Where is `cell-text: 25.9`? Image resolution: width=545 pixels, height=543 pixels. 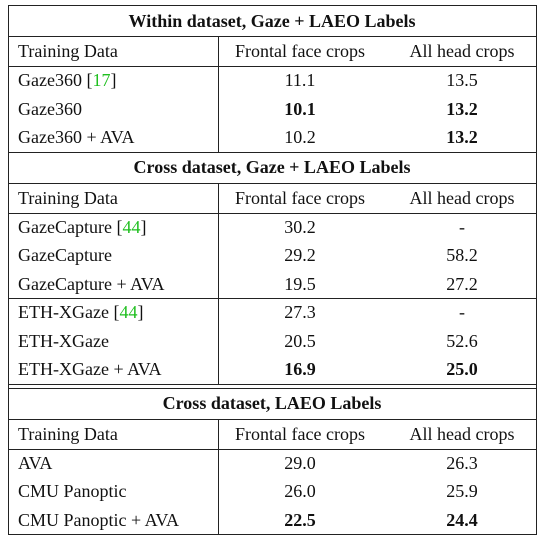 cell-text: 25.9 is located at coordinates (462, 491).